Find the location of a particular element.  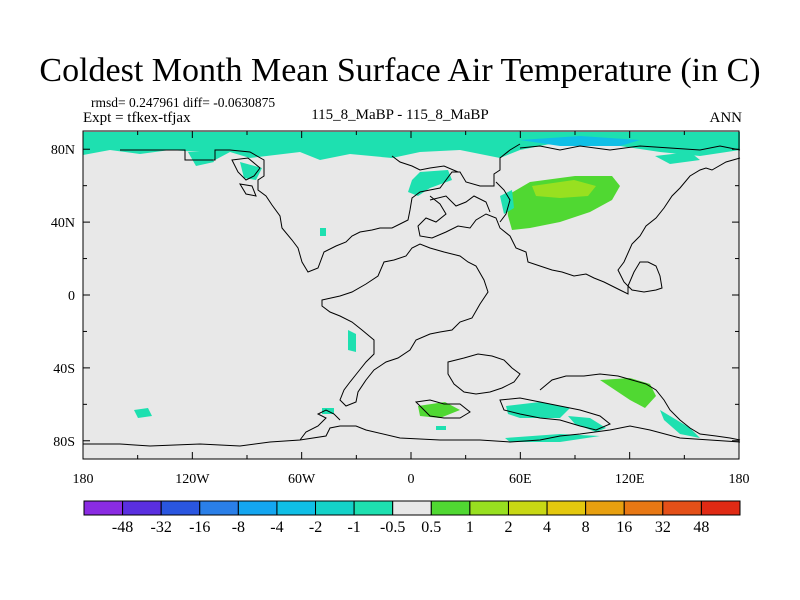

siberia-cool-patch is located at coordinates (507, 202).